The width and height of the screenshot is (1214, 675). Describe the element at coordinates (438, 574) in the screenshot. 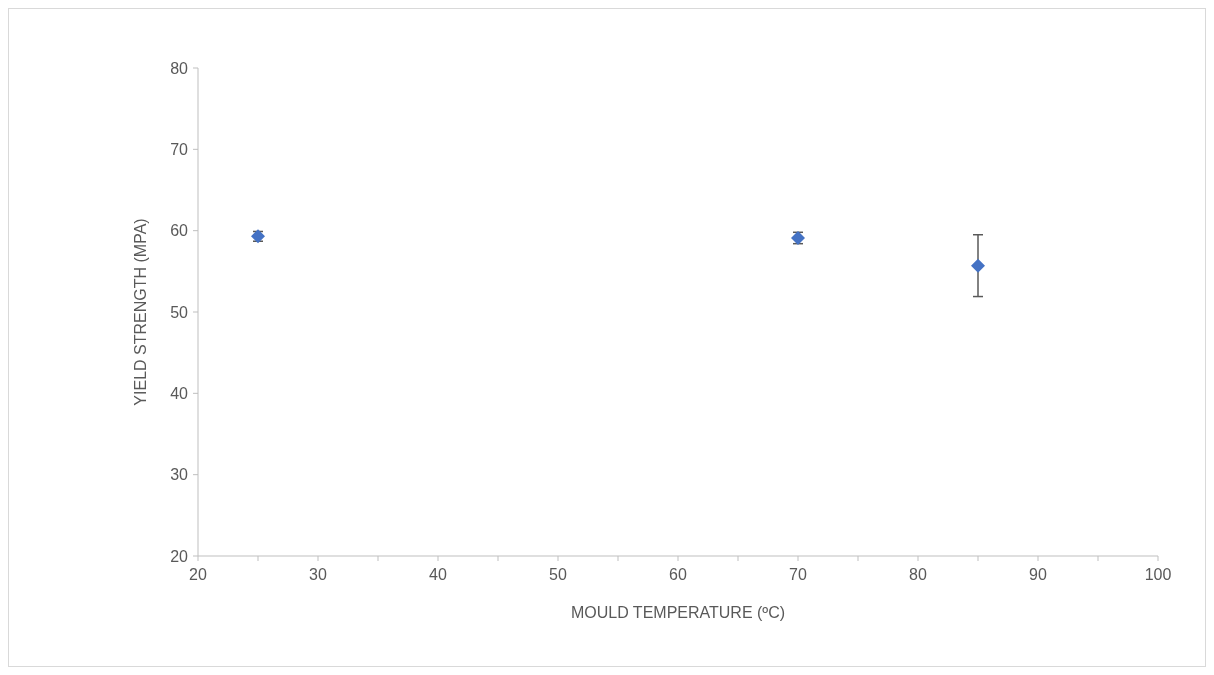

I see `x-tick-label: 40` at that location.